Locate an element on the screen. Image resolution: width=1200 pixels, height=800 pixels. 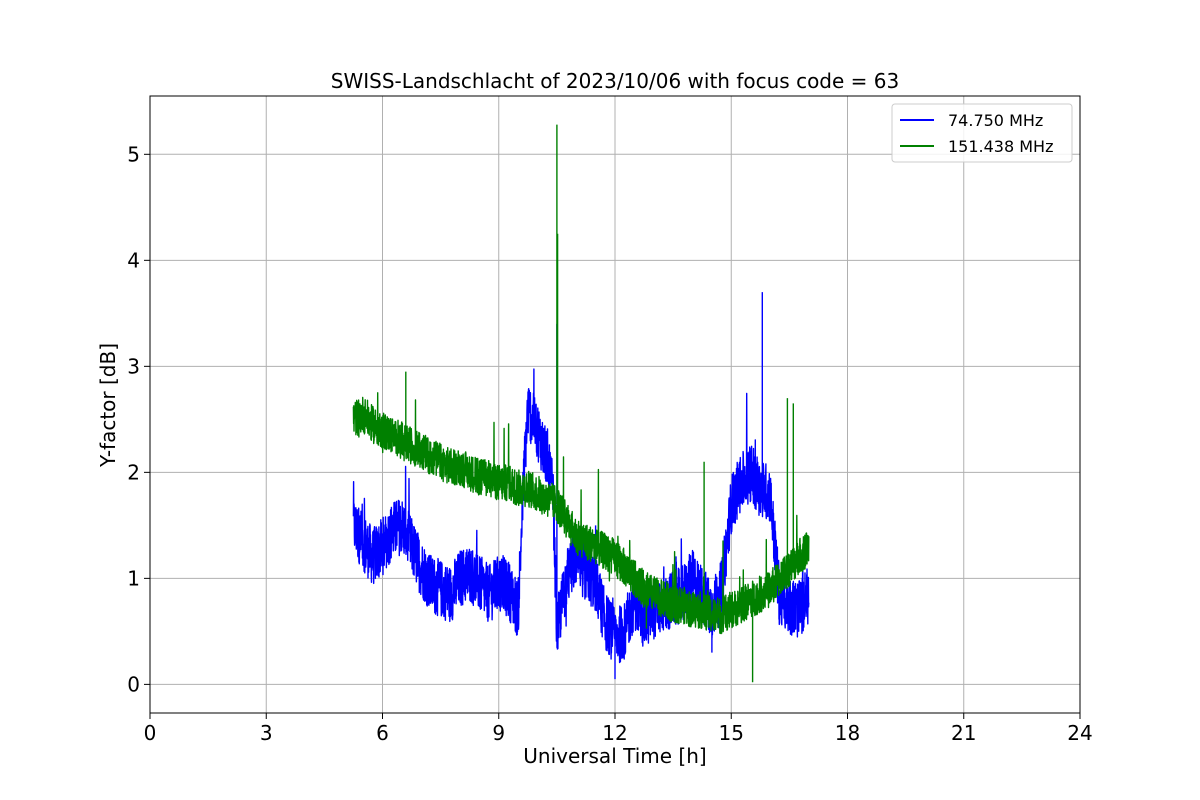
legend-box is located at coordinates (982, 133).